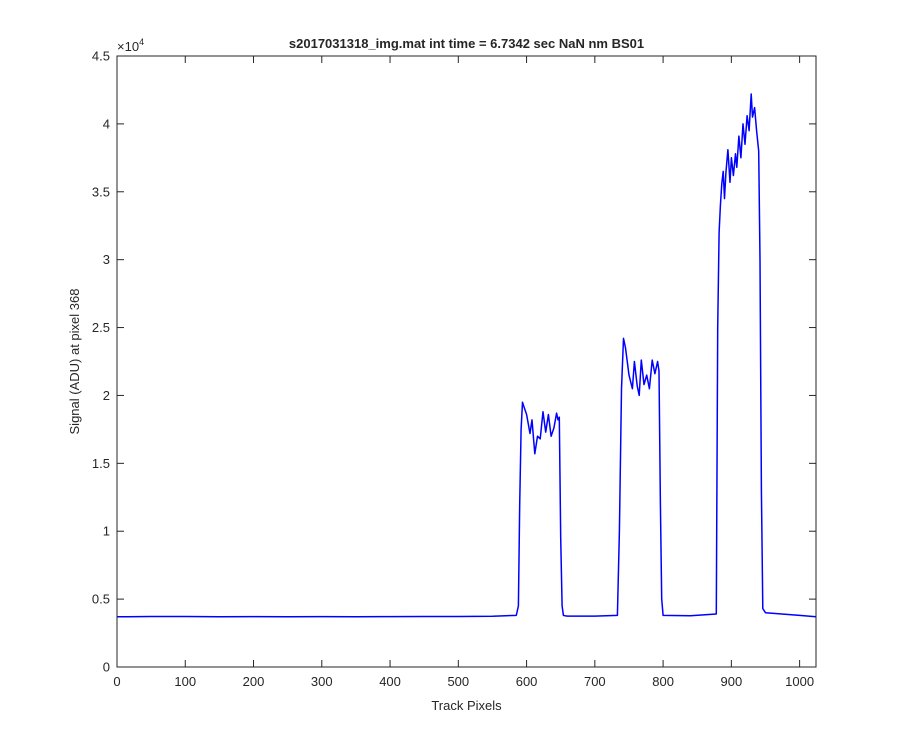  What do you see at coordinates (106, 395) in the screenshot?
I see `y-tick-label: 2` at bounding box center [106, 395].